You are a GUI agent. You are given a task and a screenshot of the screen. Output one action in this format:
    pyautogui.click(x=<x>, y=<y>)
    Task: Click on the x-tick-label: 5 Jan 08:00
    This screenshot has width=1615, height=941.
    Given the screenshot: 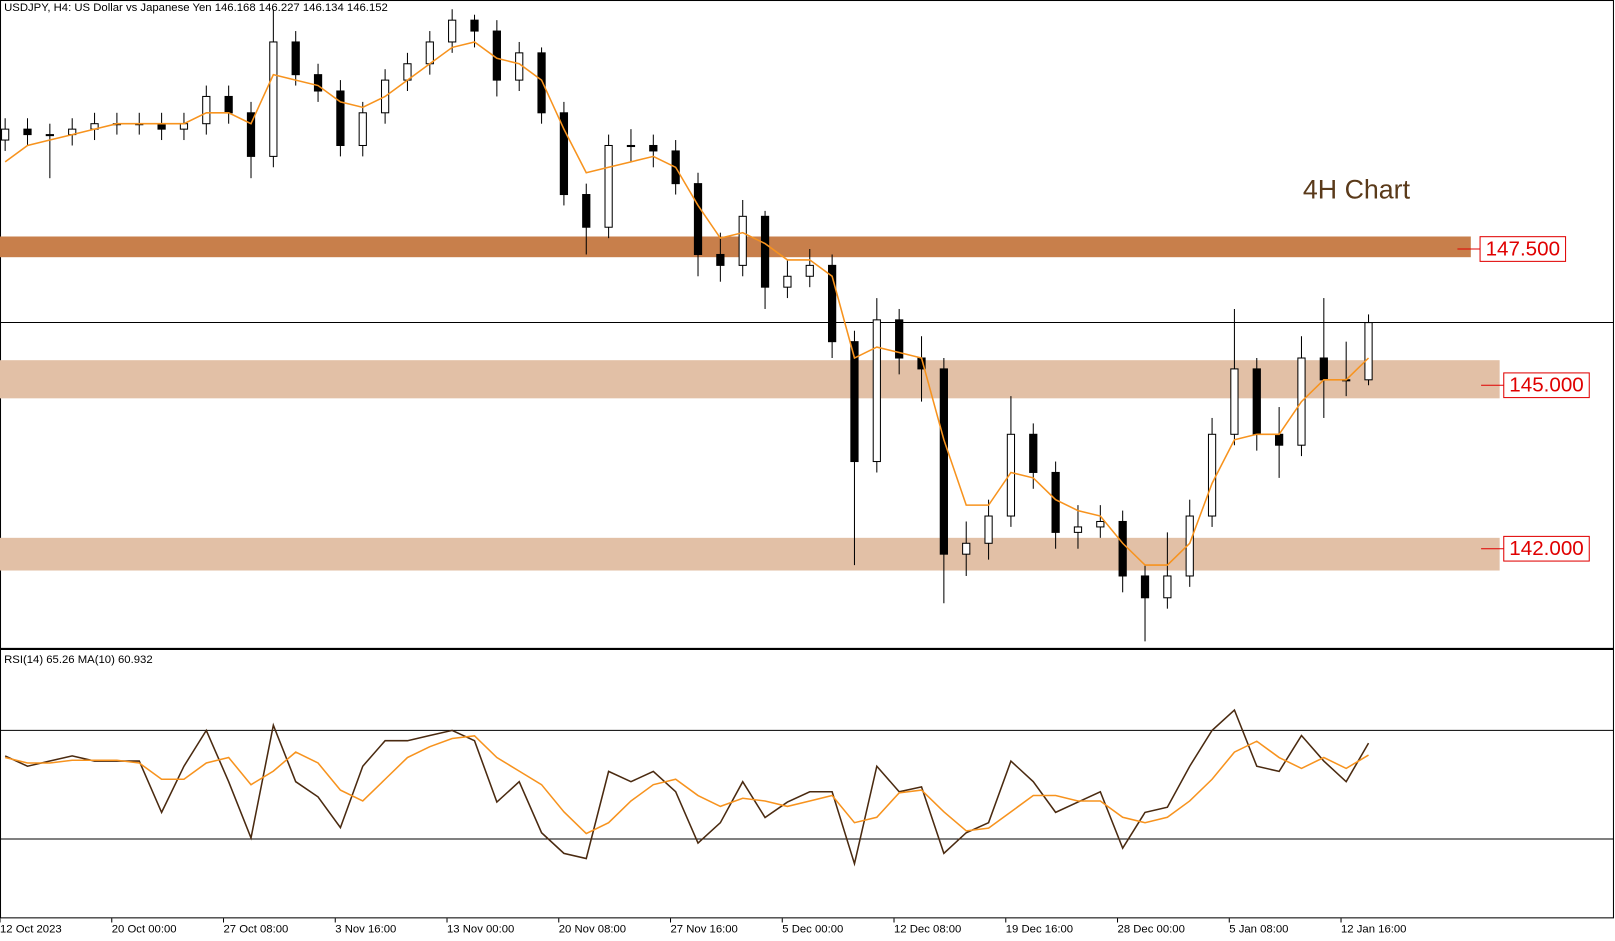 What is the action you would take?
    pyautogui.click(x=1258, y=930)
    